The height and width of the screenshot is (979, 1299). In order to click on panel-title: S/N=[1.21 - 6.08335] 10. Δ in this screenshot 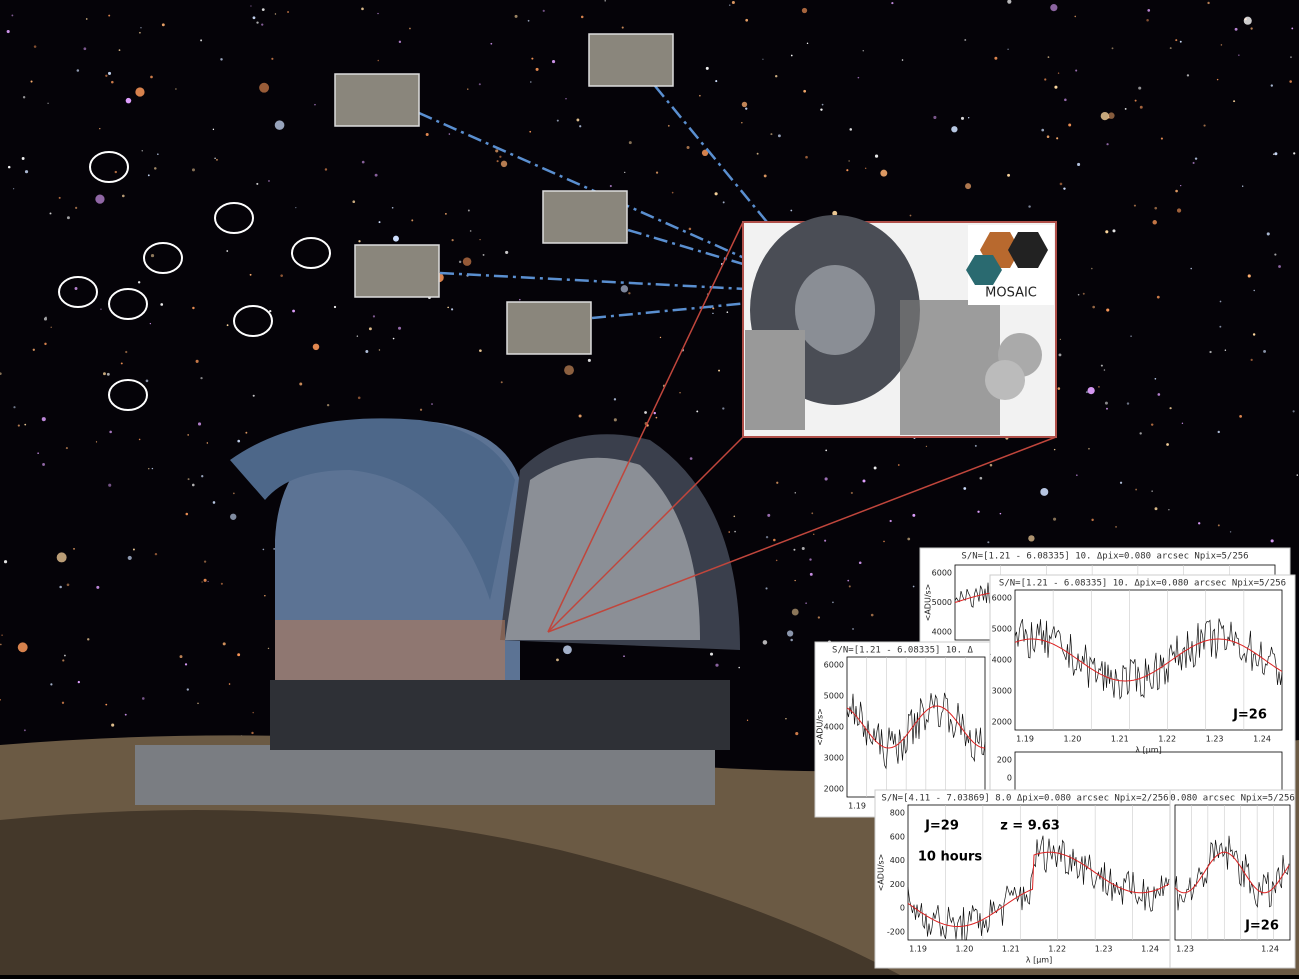, I will do `click(902, 651)`.